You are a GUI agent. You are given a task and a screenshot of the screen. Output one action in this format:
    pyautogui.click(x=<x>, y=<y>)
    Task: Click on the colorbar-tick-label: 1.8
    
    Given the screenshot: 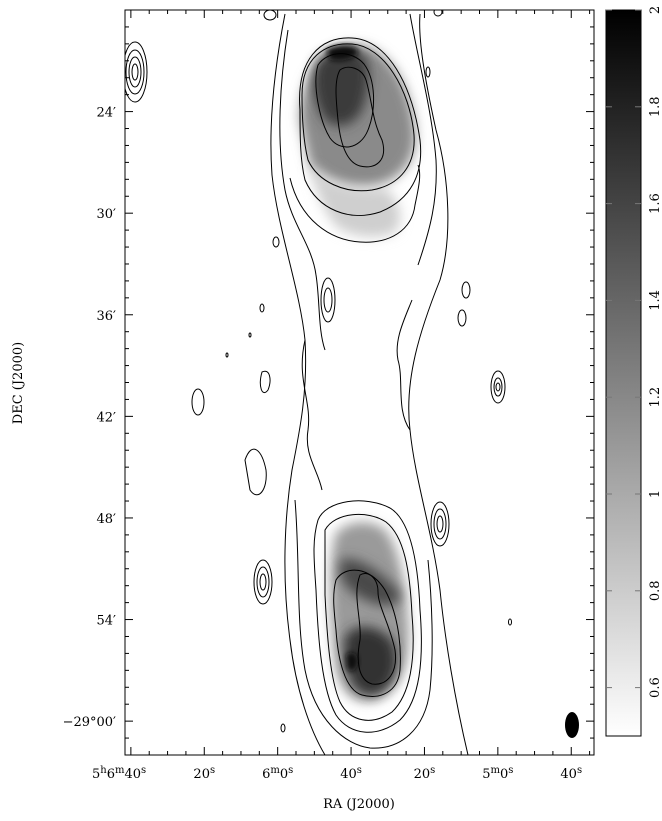 What is the action you would take?
    pyautogui.click(x=655, y=106)
    